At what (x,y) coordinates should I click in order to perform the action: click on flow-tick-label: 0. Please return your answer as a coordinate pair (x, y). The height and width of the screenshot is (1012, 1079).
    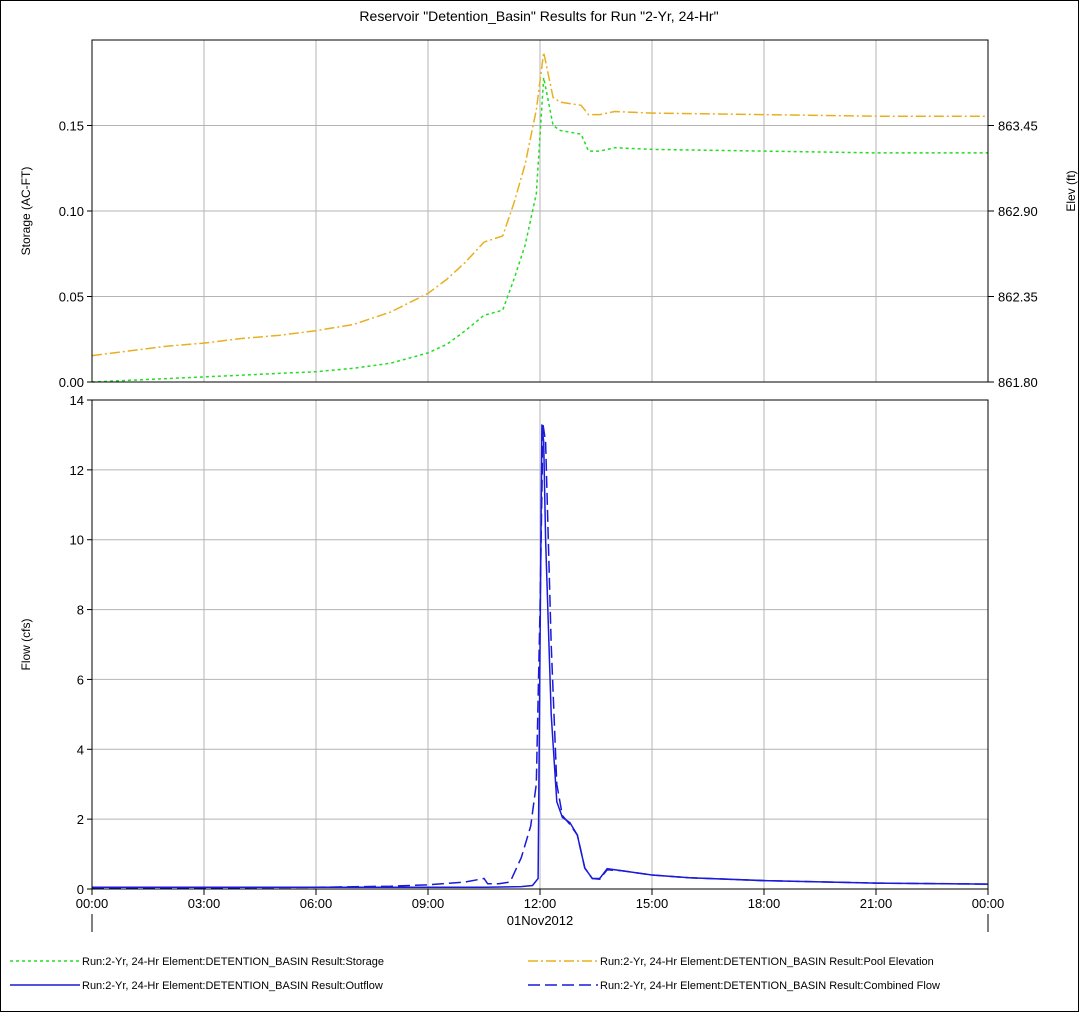
    Looking at the image, I should click on (80, 889).